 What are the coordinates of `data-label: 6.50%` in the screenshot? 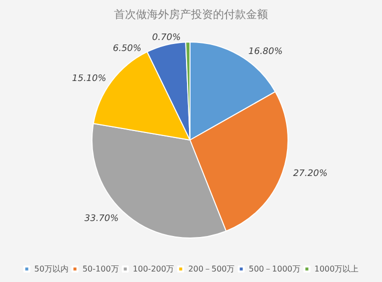 It's located at (127, 49).